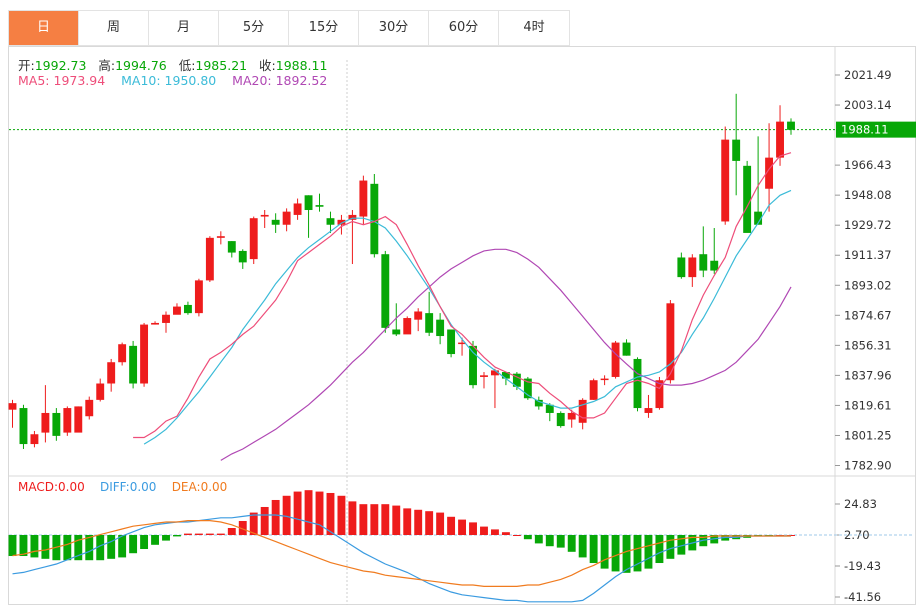 The height and width of the screenshot is (607, 924). Describe the element at coordinates (184, 28) in the screenshot. I see `tab-2: 月` at that location.